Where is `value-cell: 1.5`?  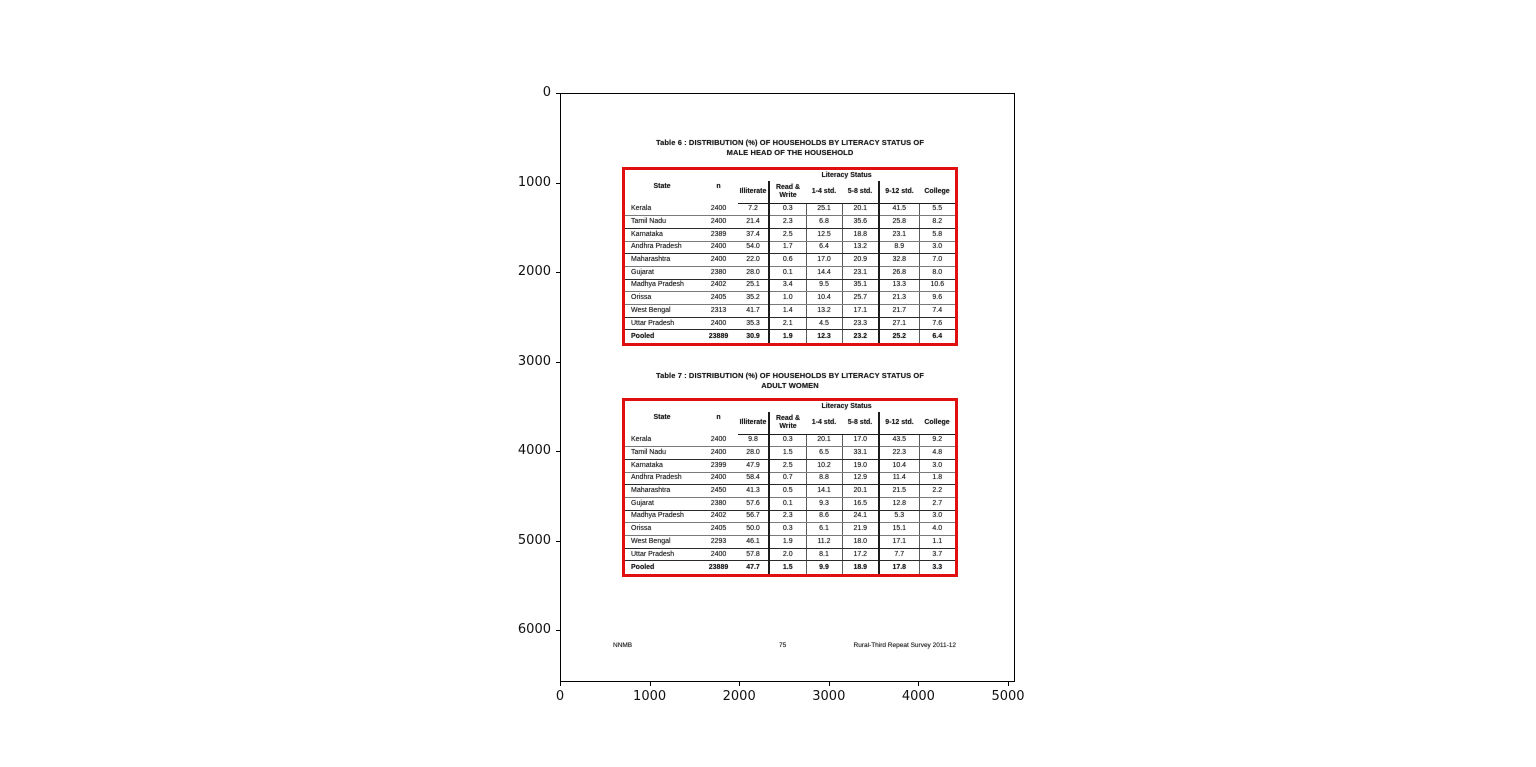
value-cell: 1.5 is located at coordinates (787, 453).